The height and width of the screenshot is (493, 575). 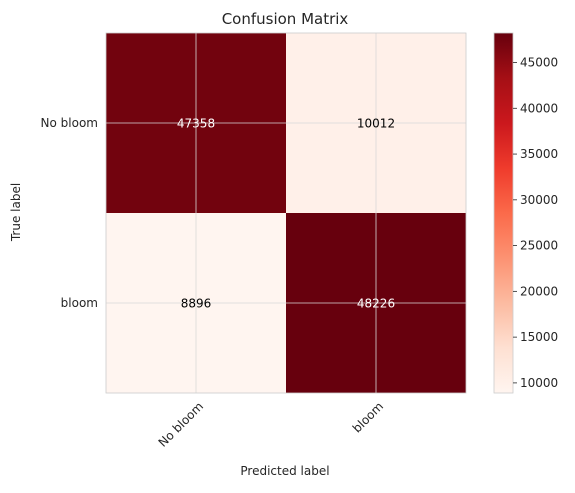 What do you see at coordinates (285, 19) in the screenshot?
I see `chart-title: Confusion Matrix` at bounding box center [285, 19].